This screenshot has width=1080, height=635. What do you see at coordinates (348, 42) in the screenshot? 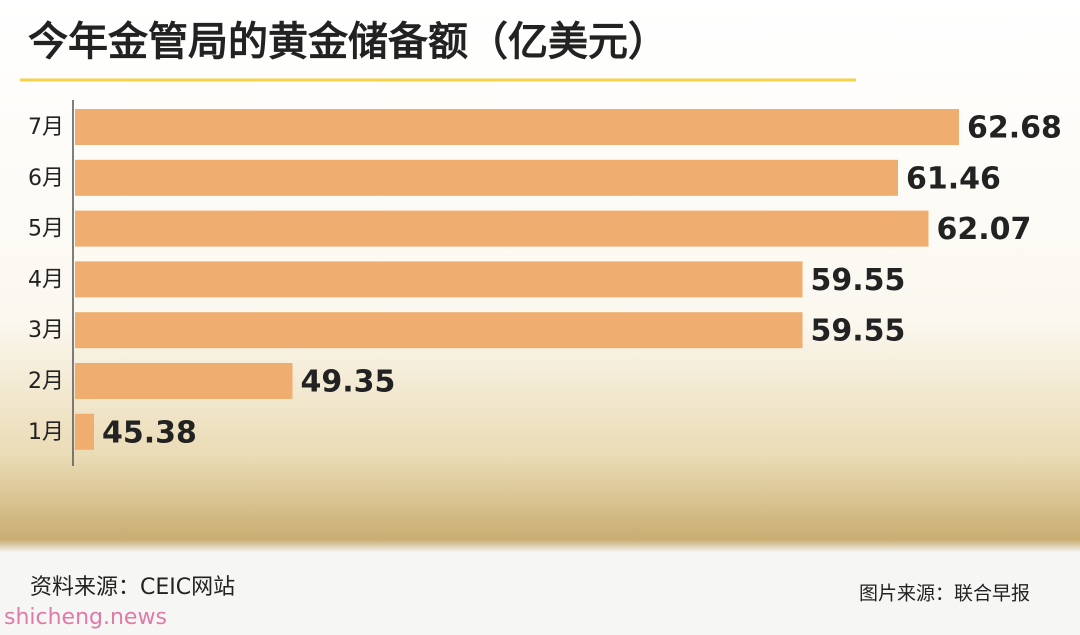
I see `chart-title: 今年金管局的黄金储备额（亿美元）` at bounding box center [348, 42].